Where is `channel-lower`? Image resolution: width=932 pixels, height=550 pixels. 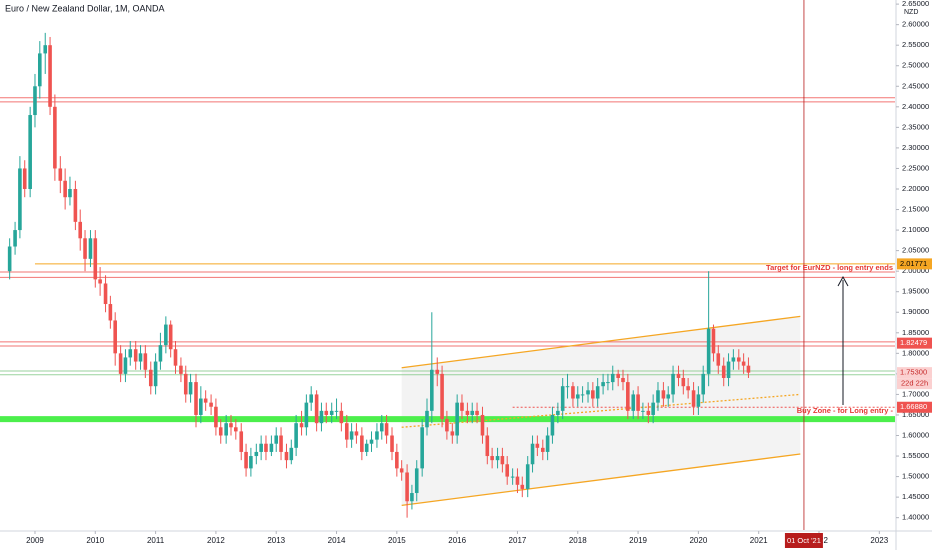
channel-lower is located at coordinates (601, 479).